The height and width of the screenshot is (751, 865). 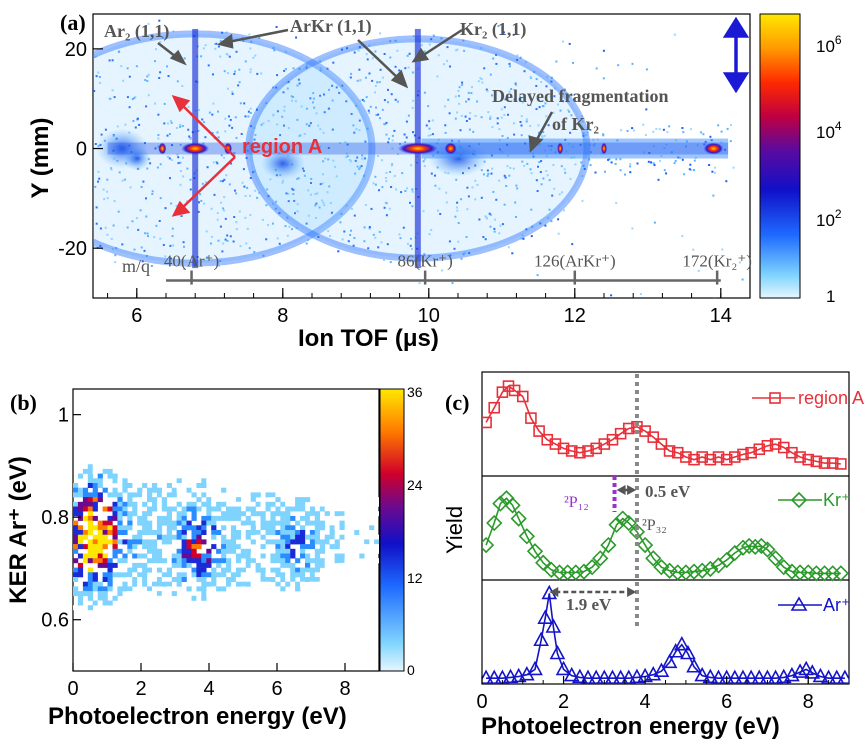 What do you see at coordinates (600, 558) in the screenshot?
I see `marker-diamond` at bounding box center [600, 558].